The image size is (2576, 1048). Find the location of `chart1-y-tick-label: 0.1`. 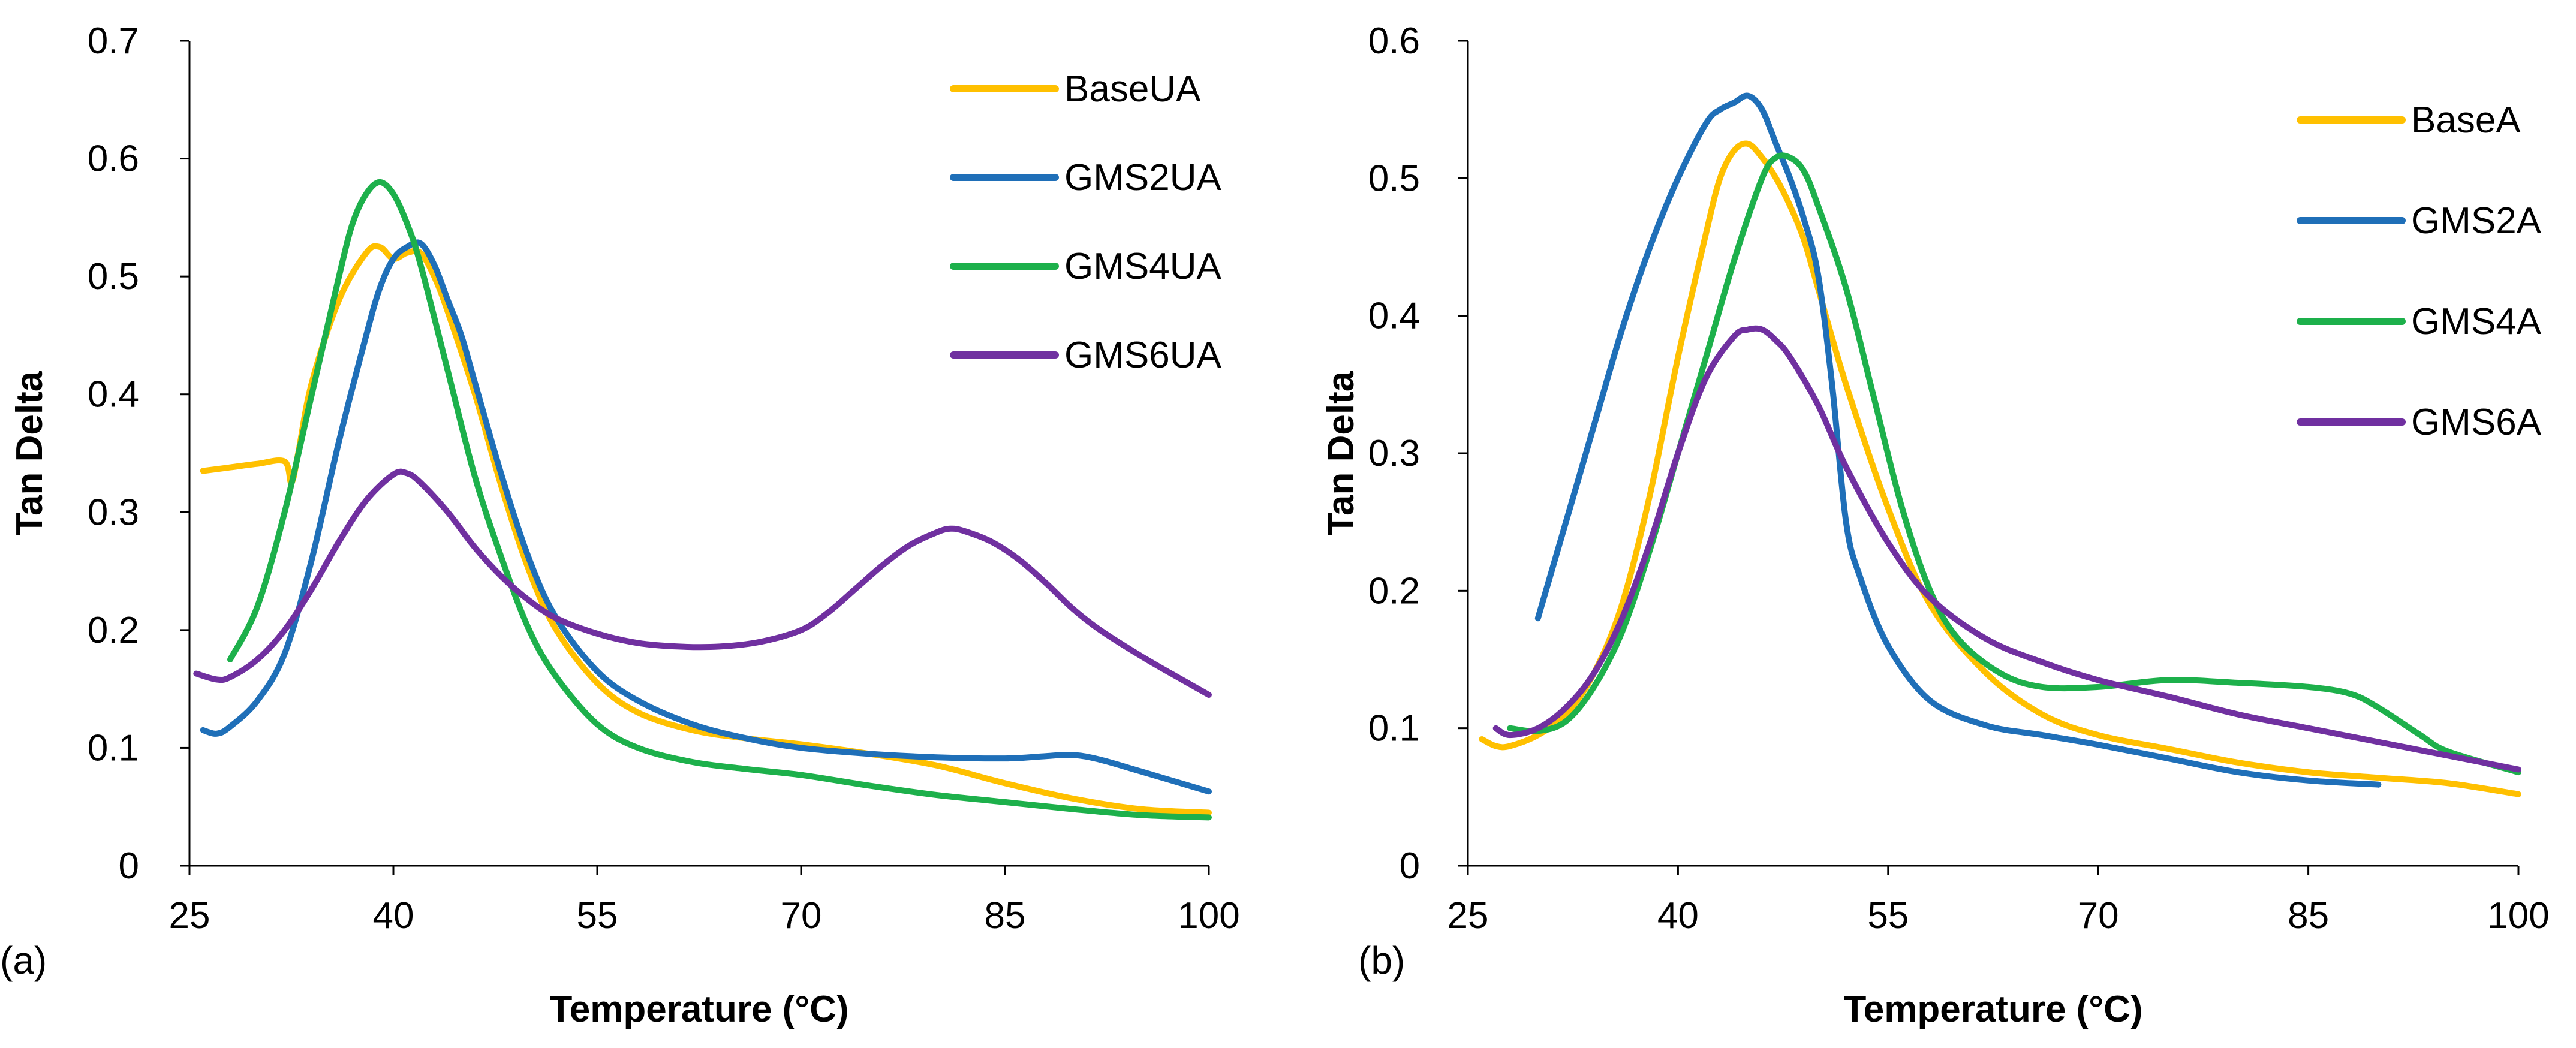

chart1-y-tick-label: 0.1 is located at coordinates (114, 748).